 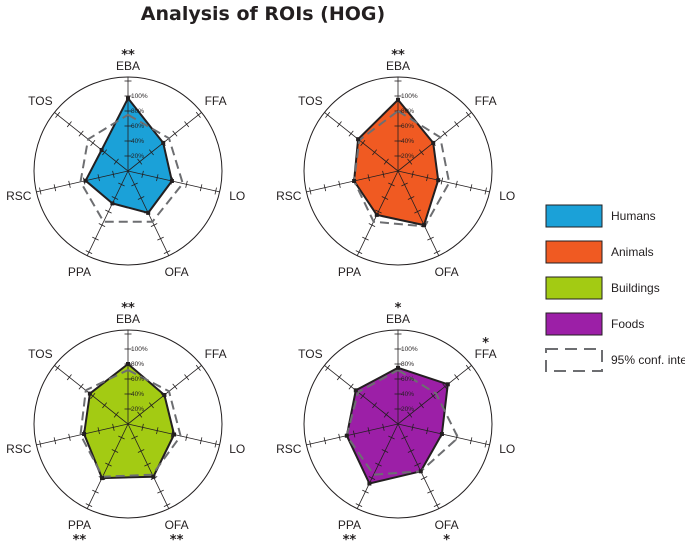 What do you see at coordinates (137, 141) in the screenshot?
I see `radial-tick-label: 40%` at bounding box center [137, 141].